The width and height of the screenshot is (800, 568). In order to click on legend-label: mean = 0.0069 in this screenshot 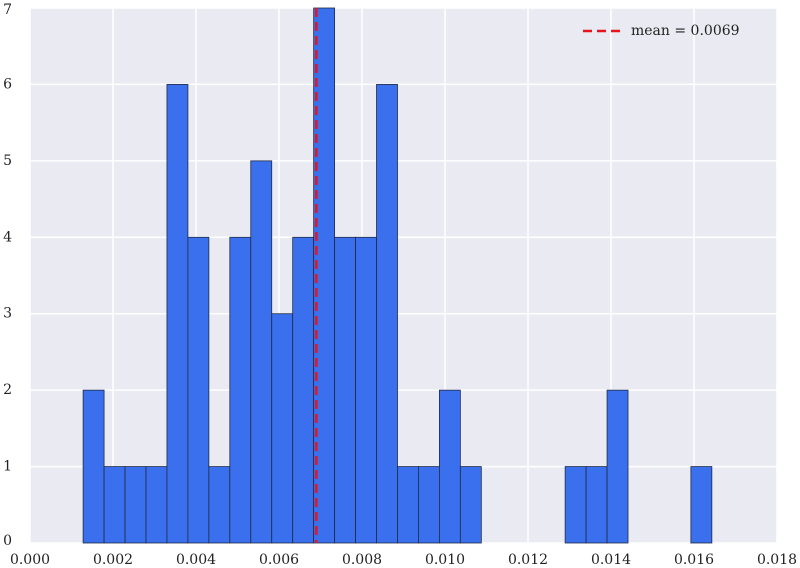, I will do `click(685, 31)`.